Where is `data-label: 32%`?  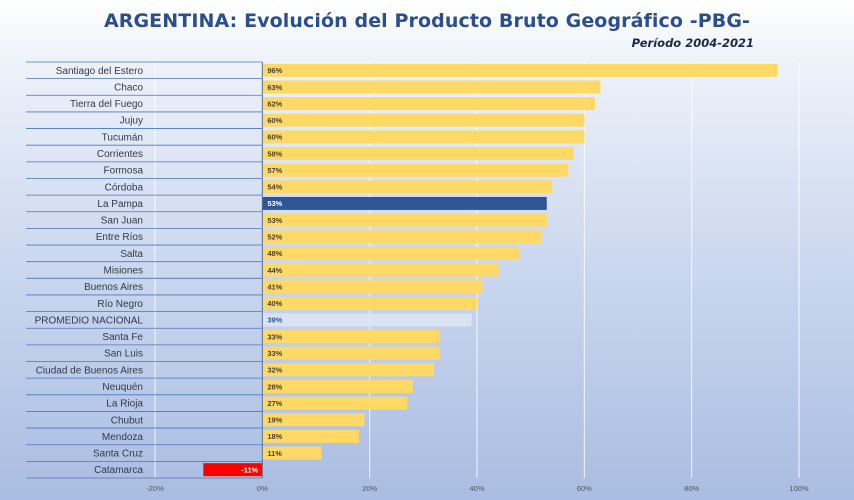
data-label: 32% is located at coordinates (274, 370).